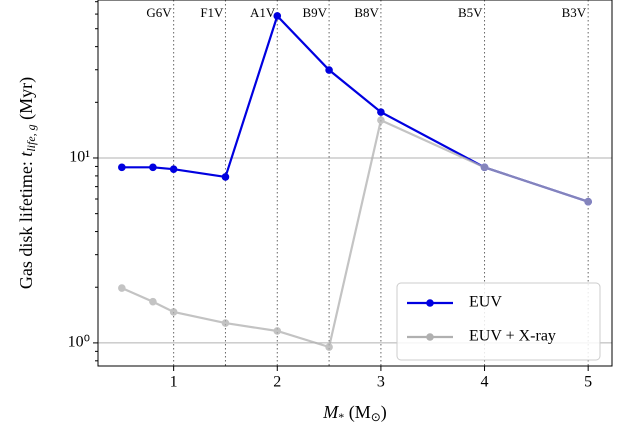 The image size is (626, 435). I want to click on x-tick-label: 2, so click(277, 382).